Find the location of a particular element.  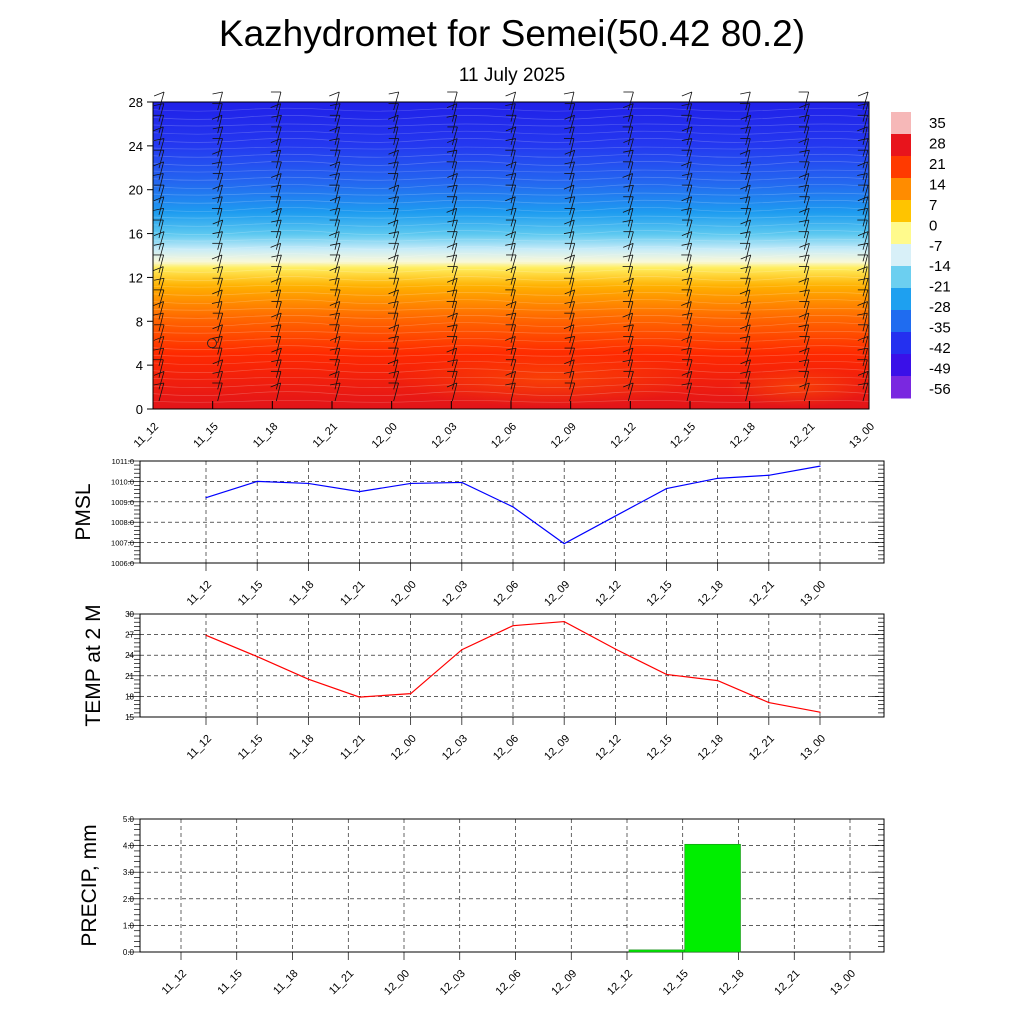

x-tick-label: 12_12 is located at coordinates (620, 983).